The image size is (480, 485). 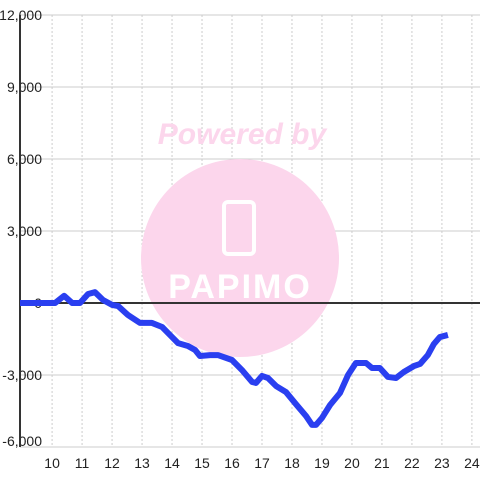 What do you see at coordinates (262, 463) in the screenshot?
I see `x-tick-label: 17` at bounding box center [262, 463].